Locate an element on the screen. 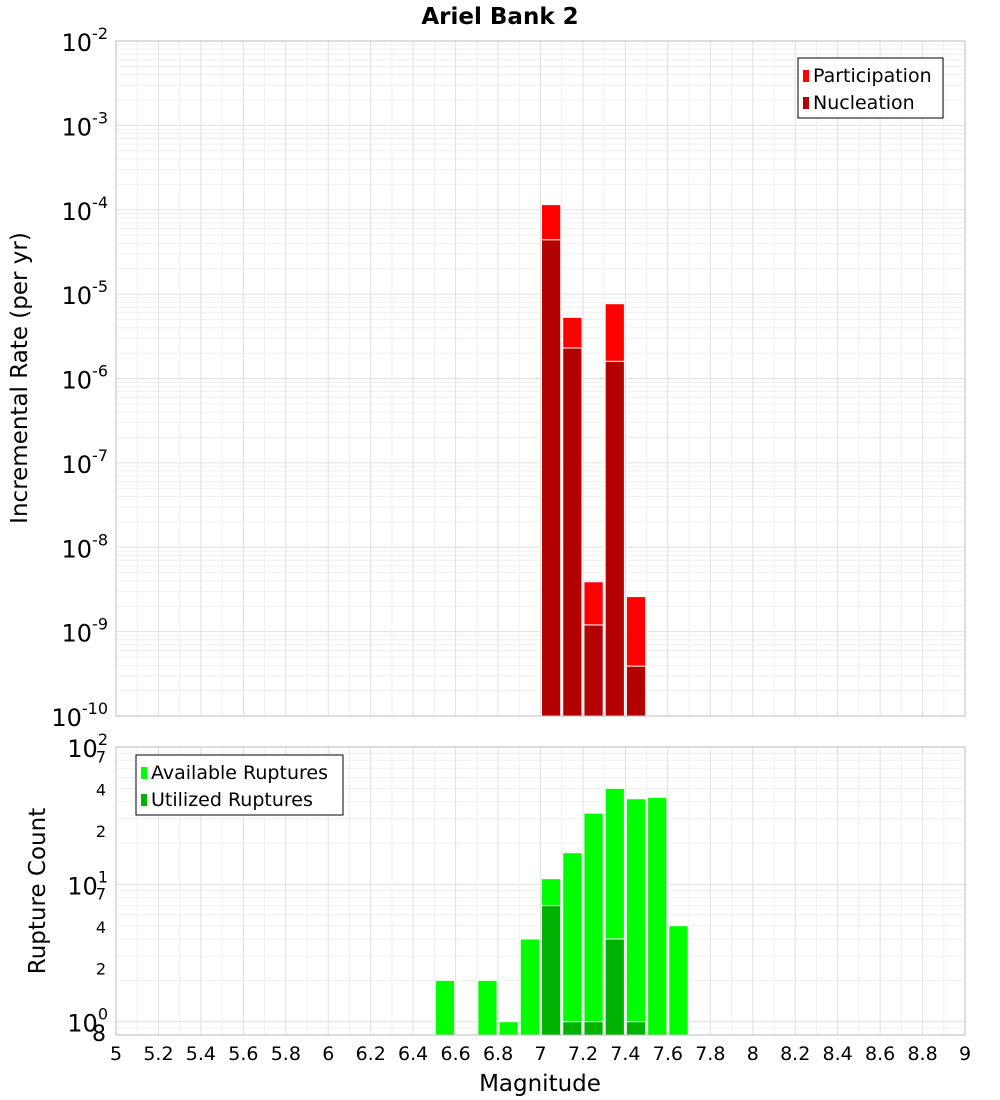 The width and height of the screenshot is (1000, 1100). x-tick-label: 7 is located at coordinates (540, 1054).